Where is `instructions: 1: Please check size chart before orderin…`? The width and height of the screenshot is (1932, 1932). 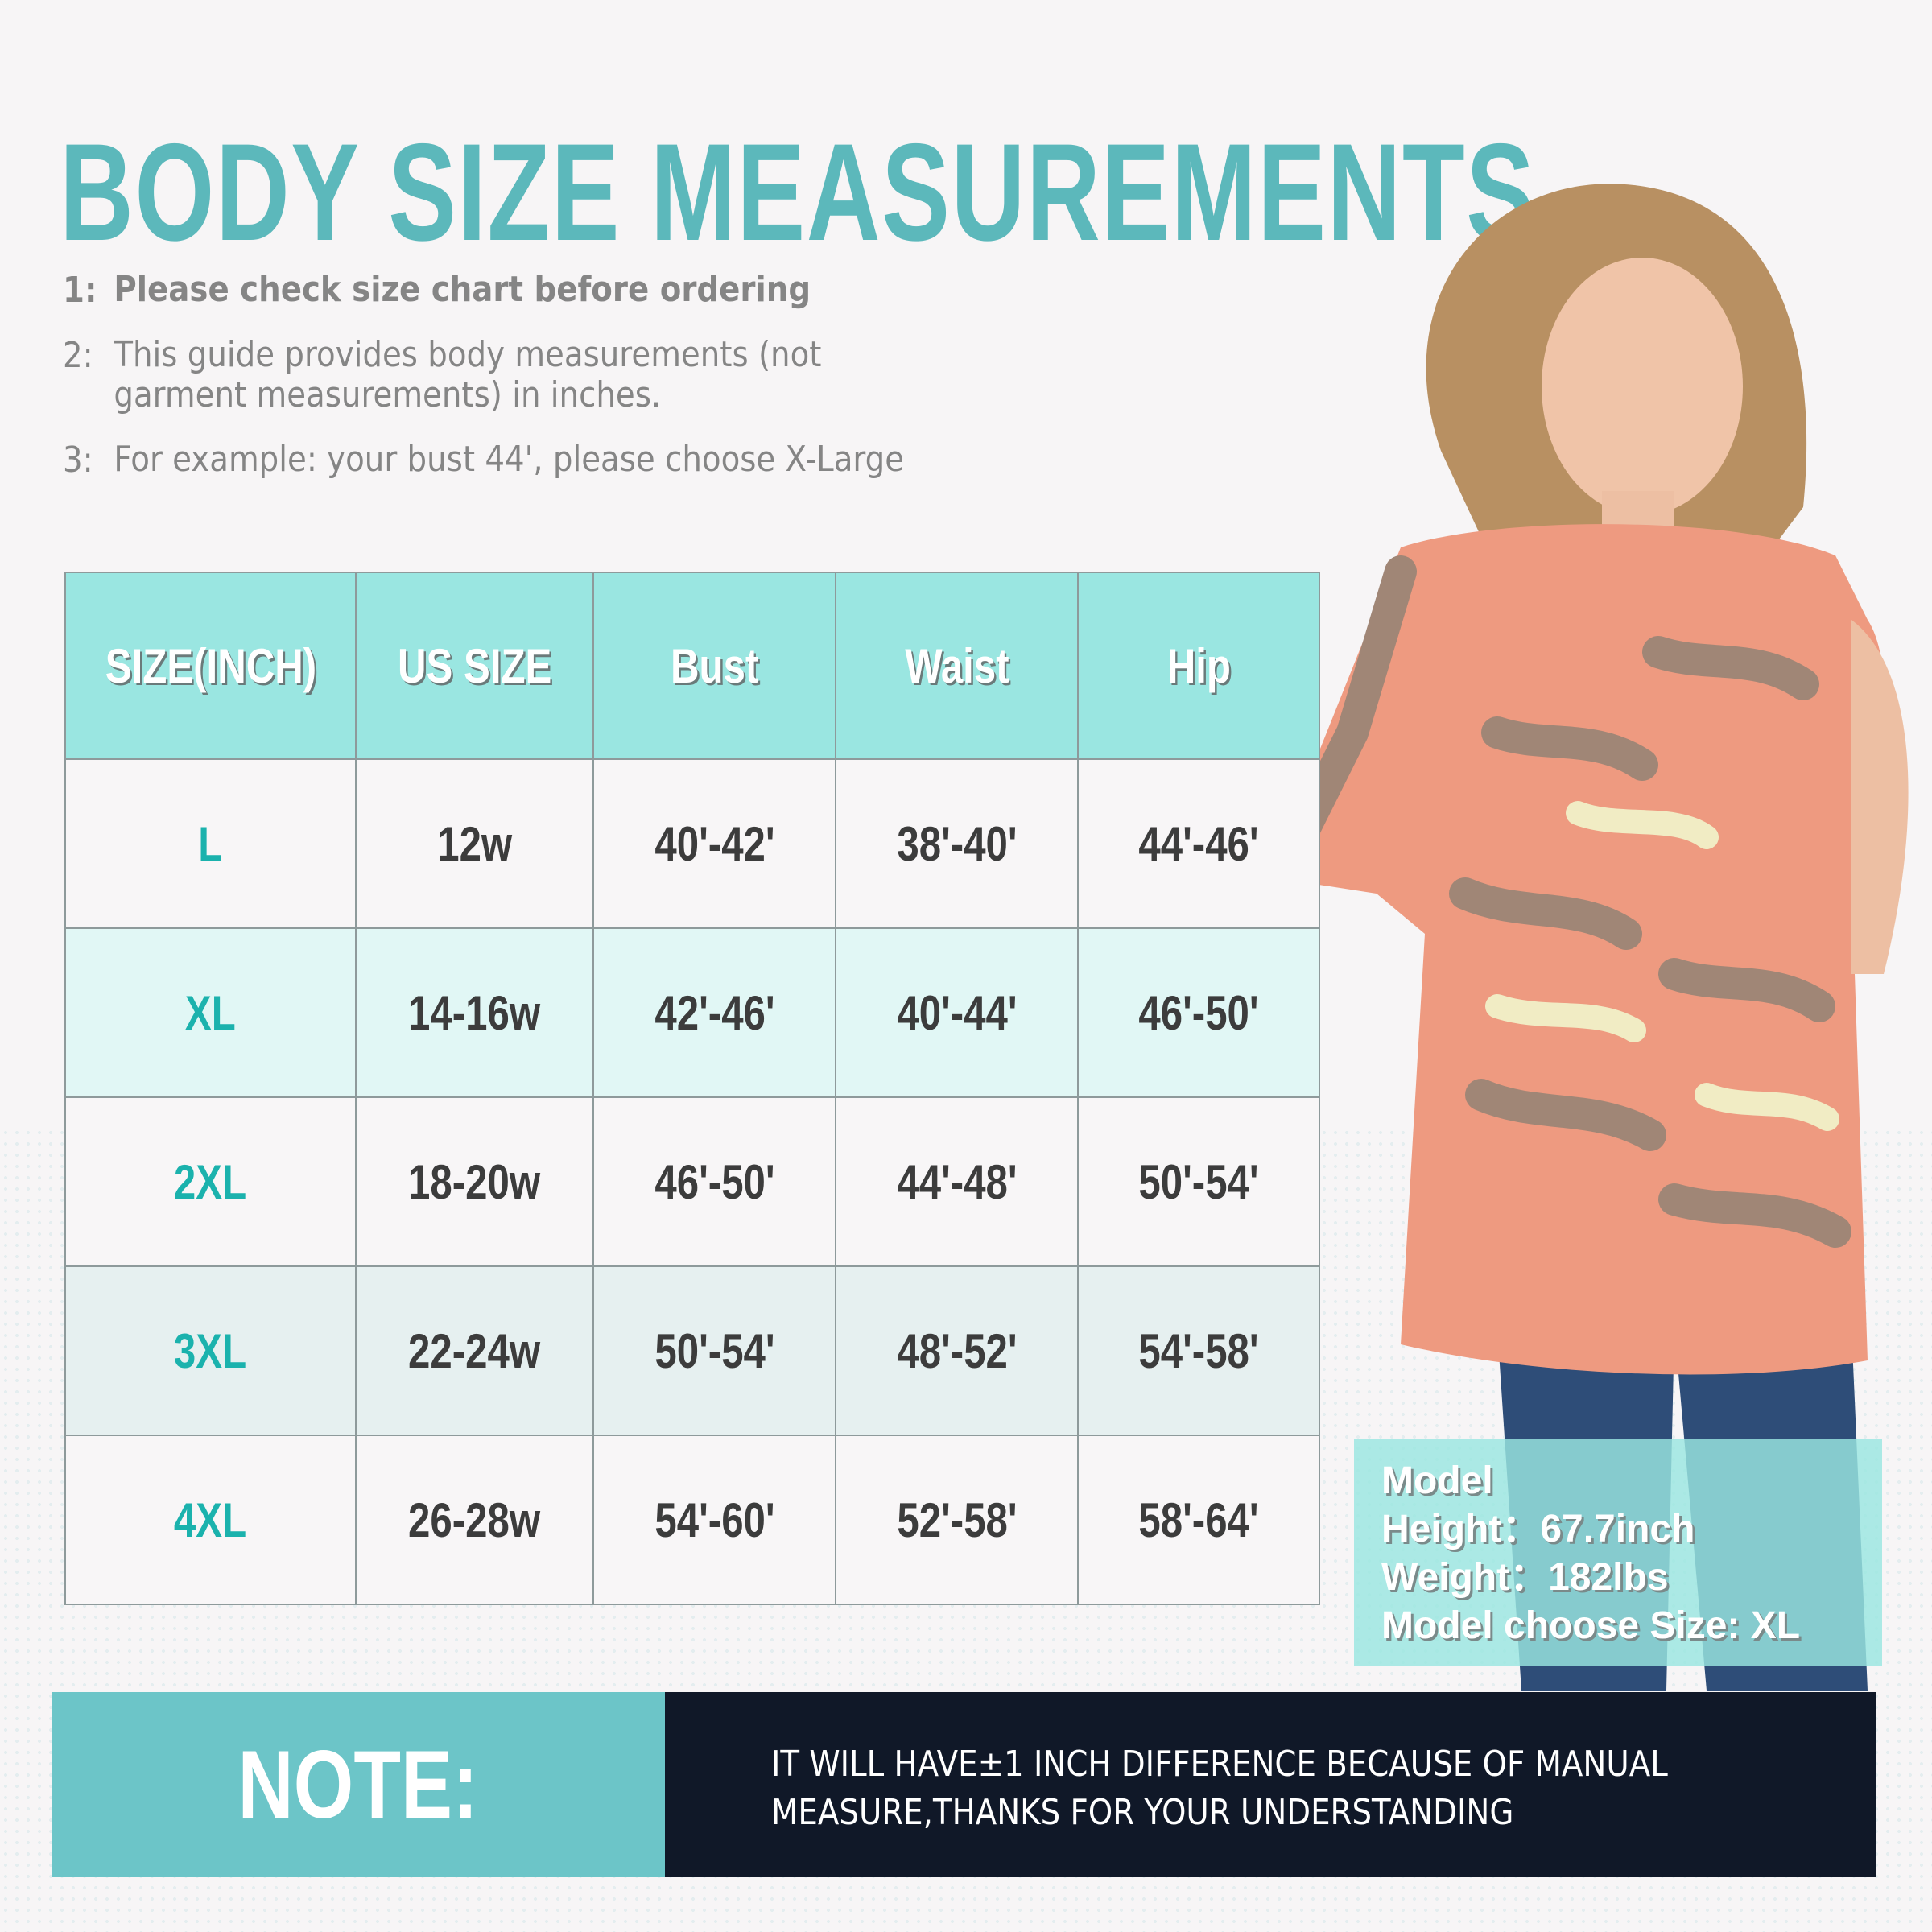 instructions: 1: Please check size chart before orderin… is located at coordinates (595, 387).